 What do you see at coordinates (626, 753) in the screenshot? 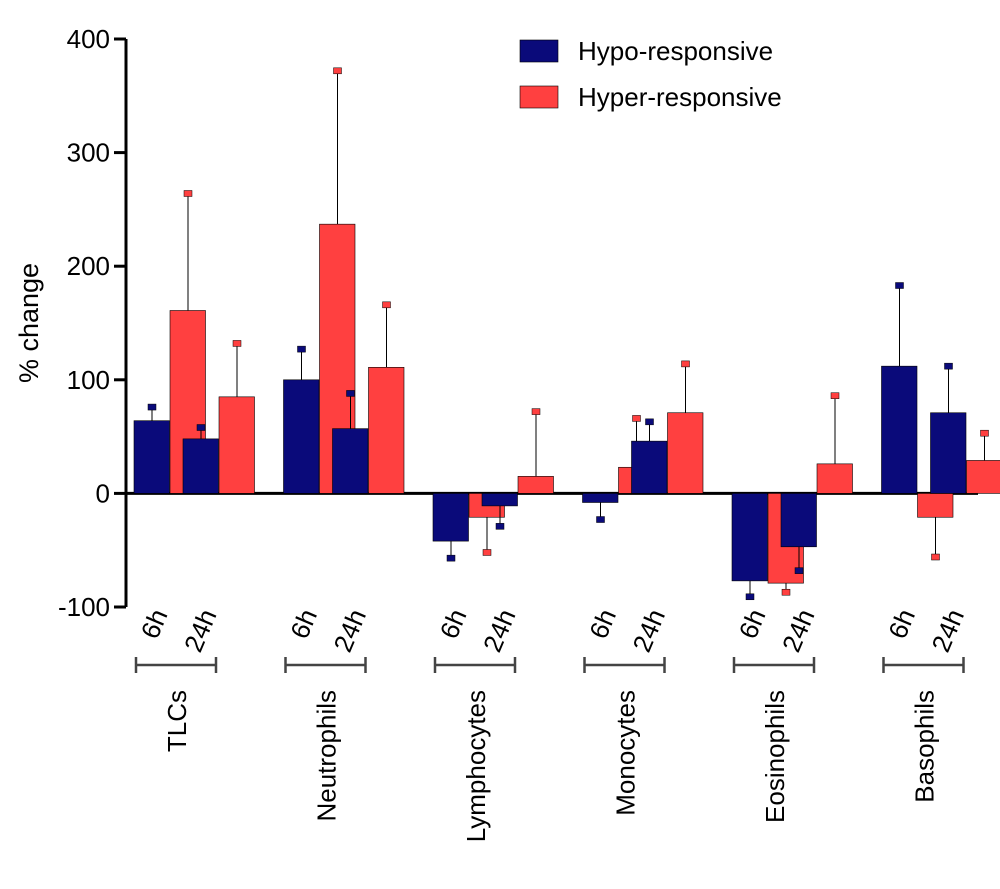
I see `group-label: Monocytes` at bounding box center [626, 753].